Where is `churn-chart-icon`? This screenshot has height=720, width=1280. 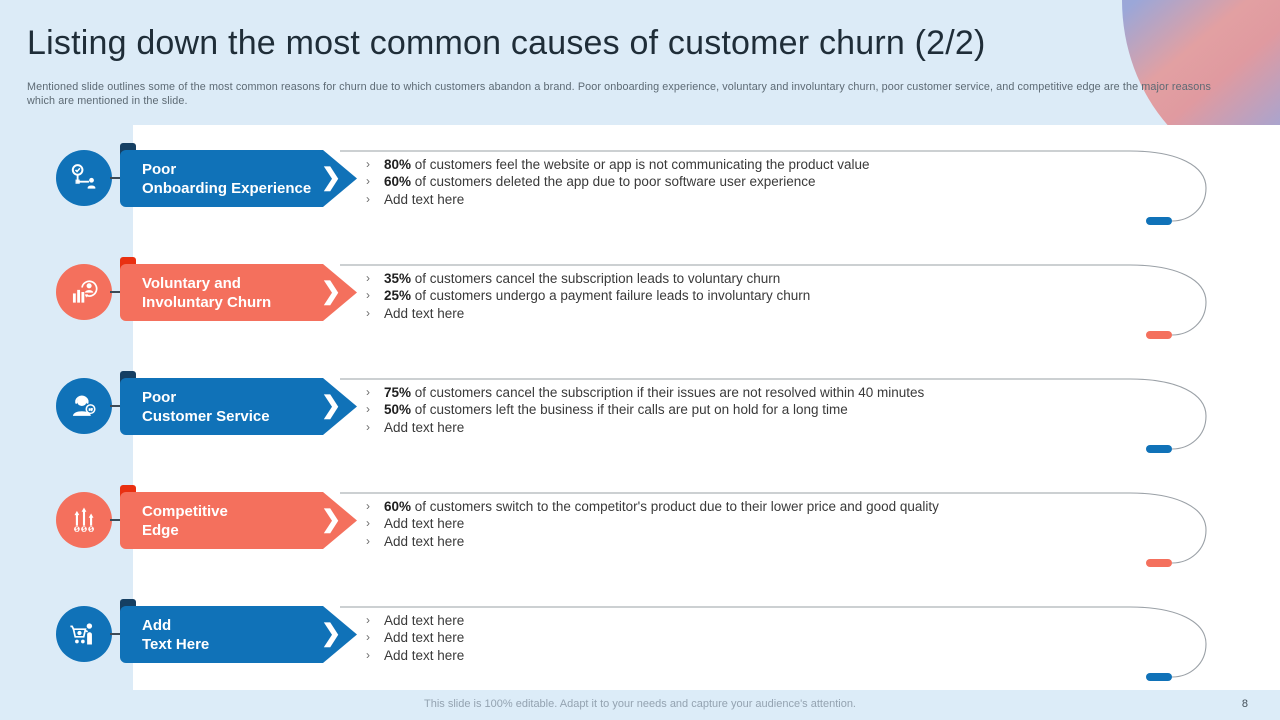 churn-chart-icon is located at coordinates (84, 292).